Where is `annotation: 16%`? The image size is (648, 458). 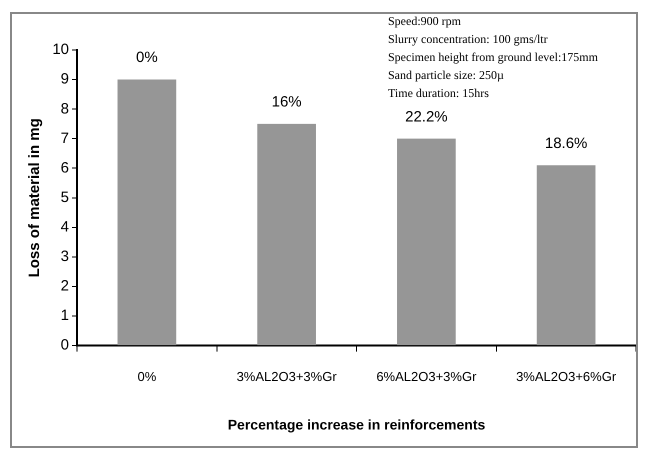 annotation: 16% is located at coordinates (287, 102).